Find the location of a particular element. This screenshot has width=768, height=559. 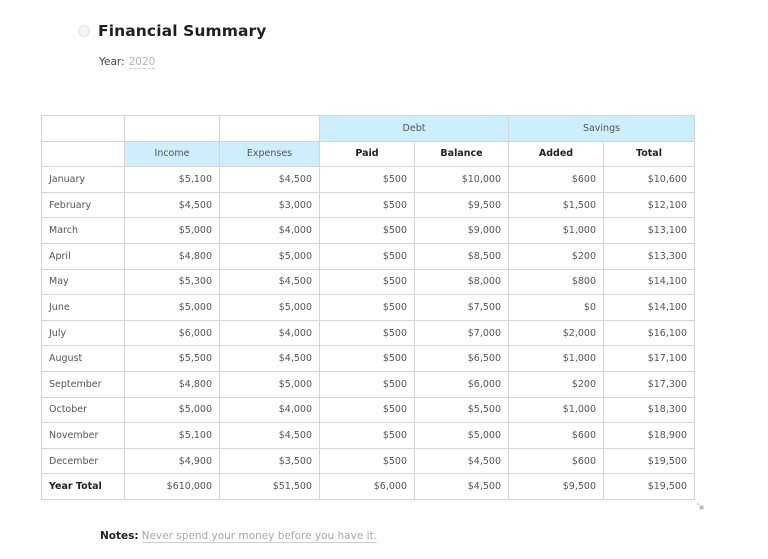

added-cell: $2,000 is located at coordinates (556, 333).